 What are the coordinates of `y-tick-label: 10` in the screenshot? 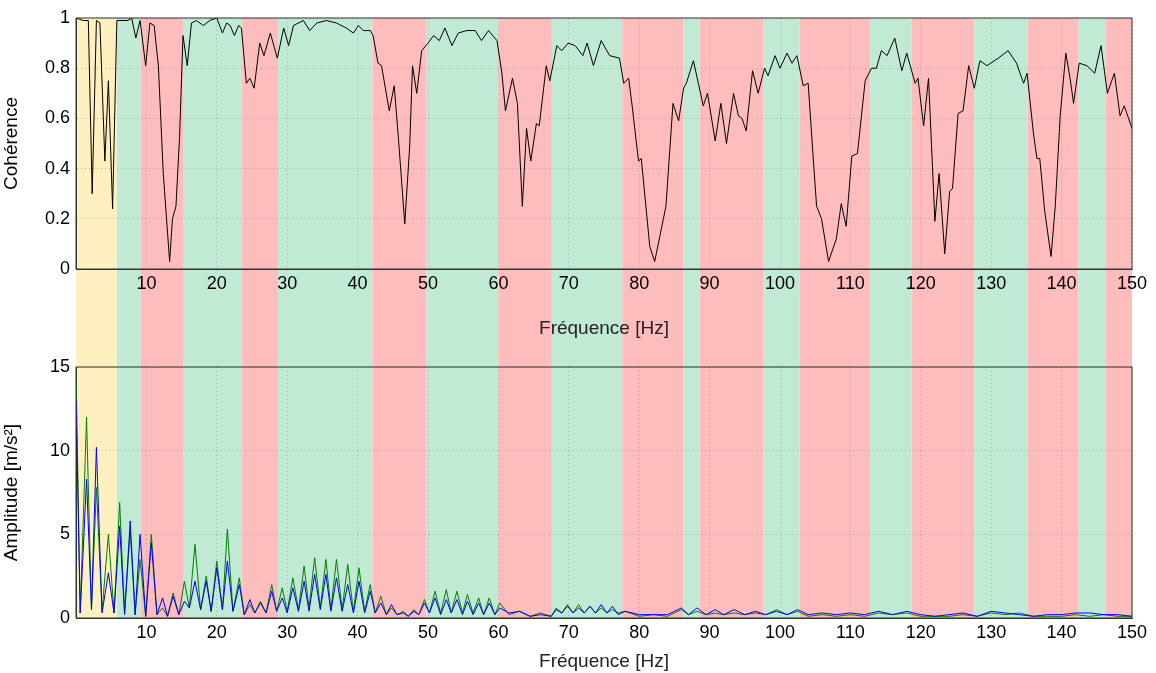 It's located at (59, 449).